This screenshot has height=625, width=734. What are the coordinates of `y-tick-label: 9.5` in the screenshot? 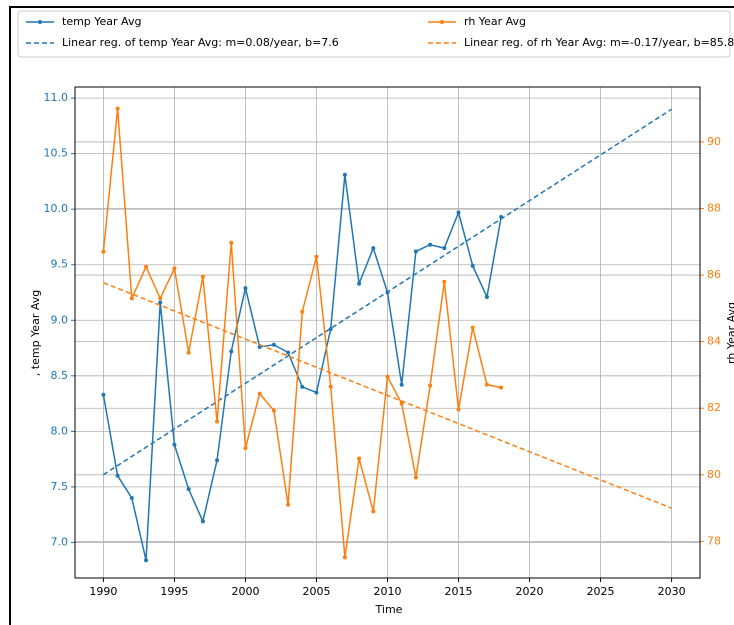 It's located at (60, 264).